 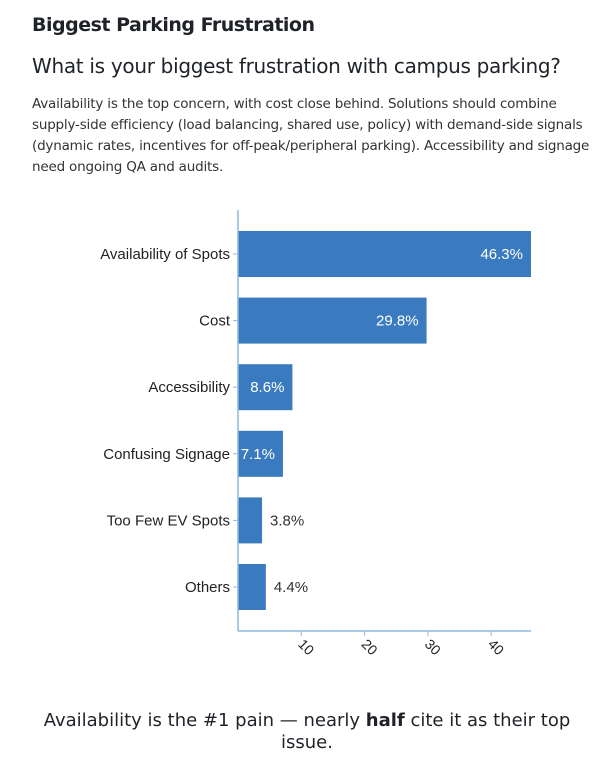 What do you see at coordinates (166, 454) in the screenshot?
I see `y-tick-label: Confusing Signage` at bounding box center [166, 454].